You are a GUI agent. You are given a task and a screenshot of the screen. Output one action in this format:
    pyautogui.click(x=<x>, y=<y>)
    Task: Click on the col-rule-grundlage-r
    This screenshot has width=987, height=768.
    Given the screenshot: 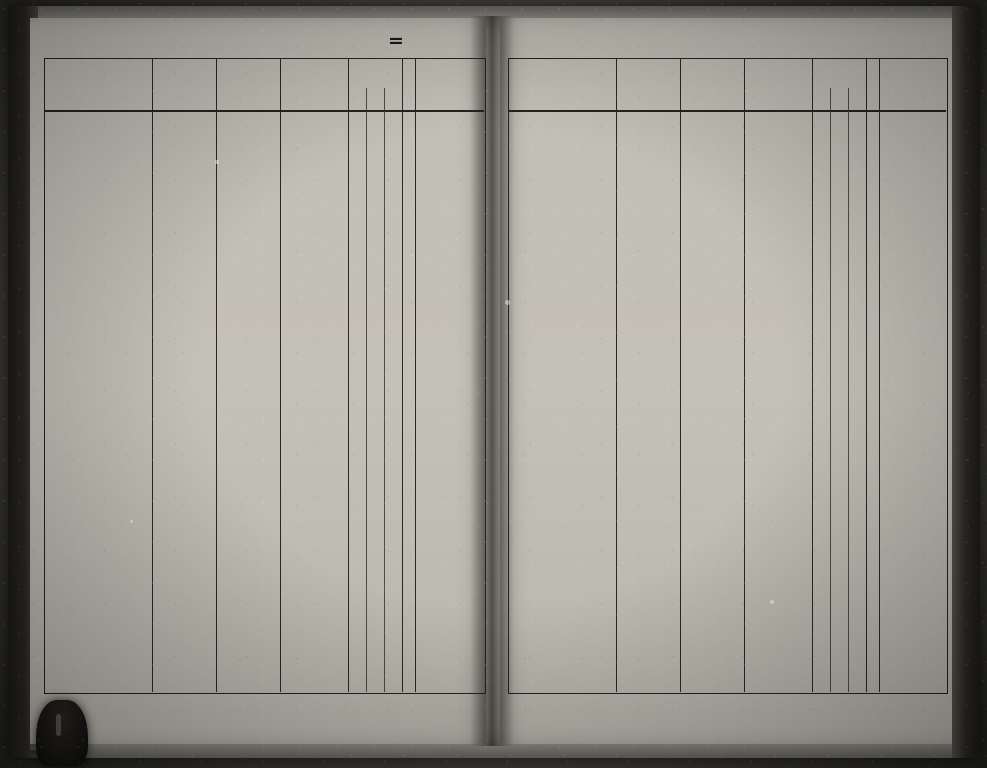 What is the action you would take?
    pyautogui.click(x=681, y=375)
    